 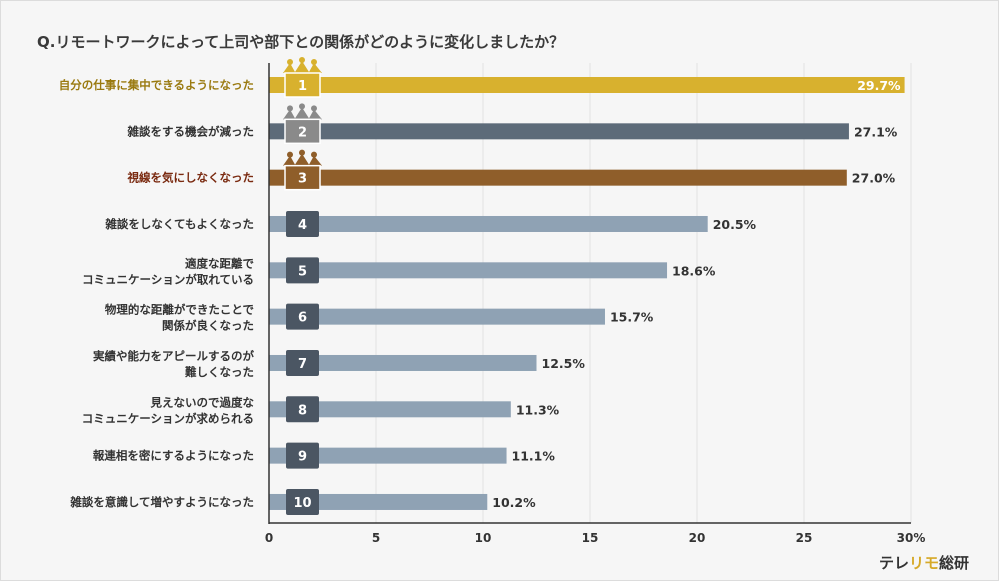 I want to click on x-tick-label: 15, so click(x=590, y=538).